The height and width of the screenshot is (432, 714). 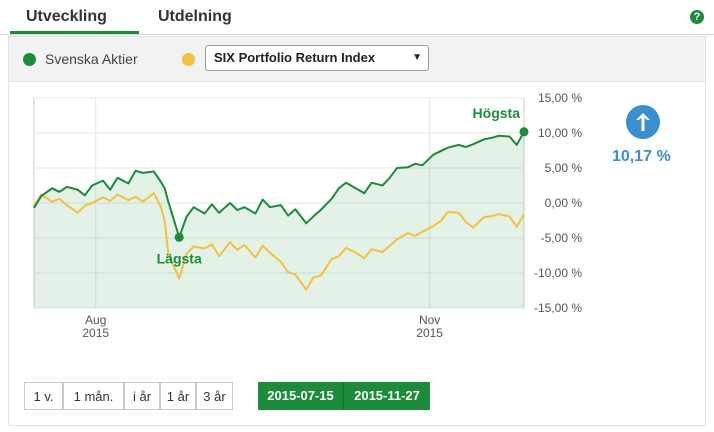 I want to click on range-button-1ar: 1 år, so click(x=178, y=396).